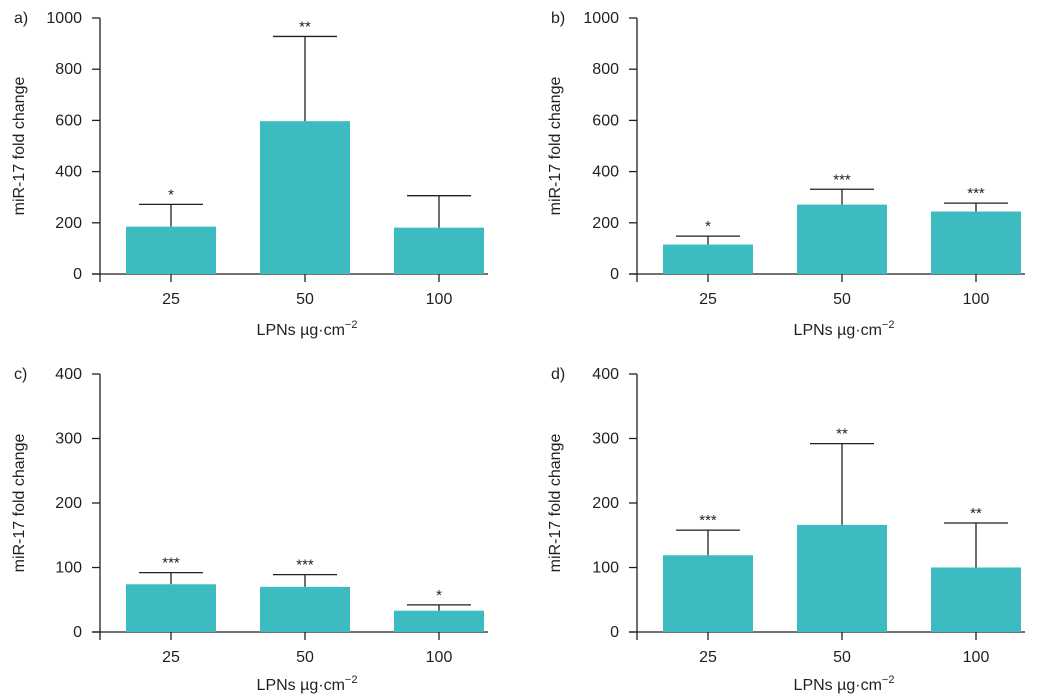 This screenshot has width=1043, height=699. What do you see at coordinates (20, 374) in the screenshot?
I see `panel-label: c)` at bounding box center [20, 374].